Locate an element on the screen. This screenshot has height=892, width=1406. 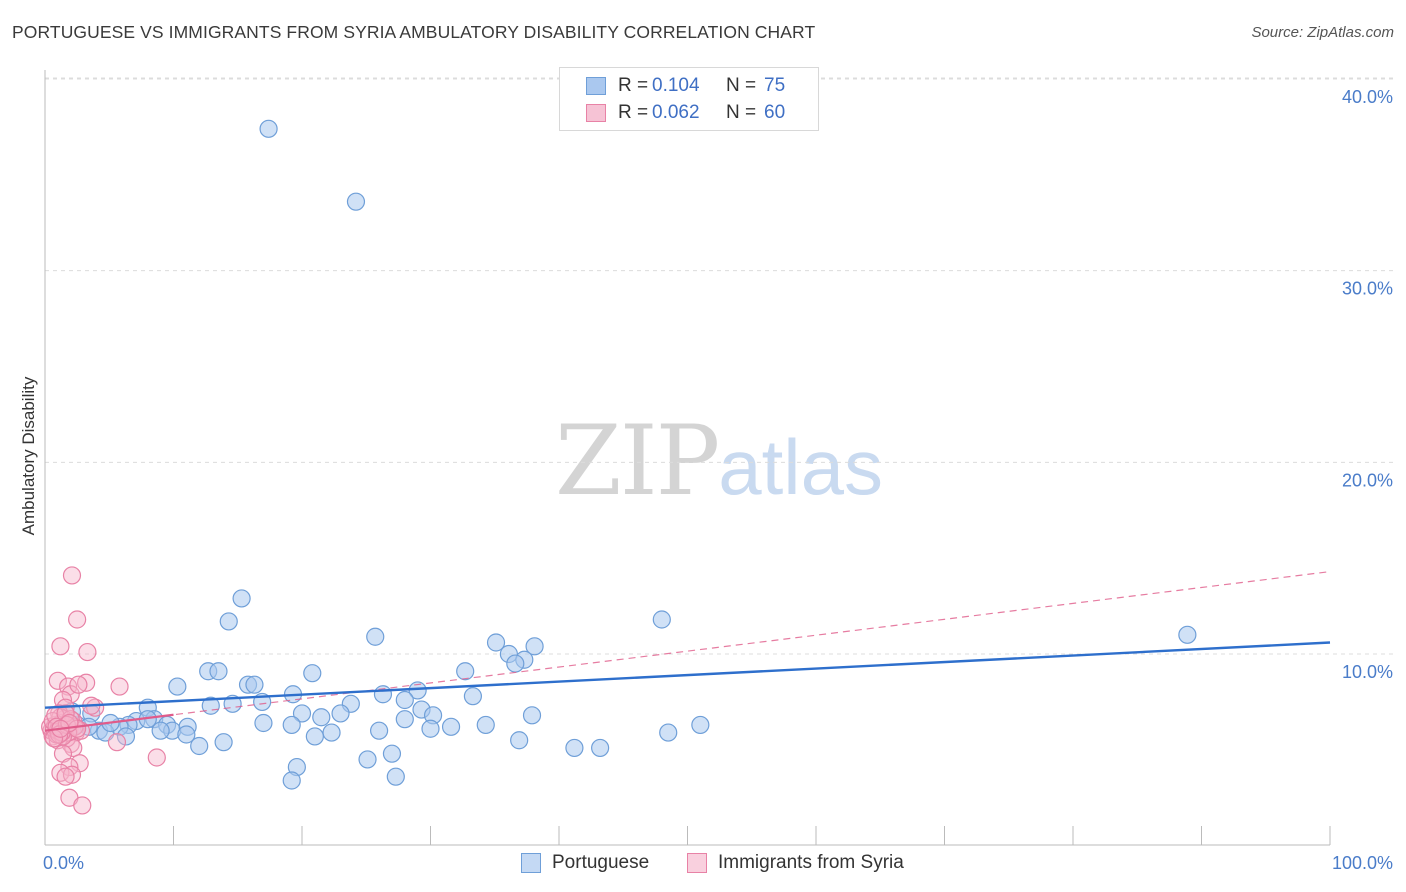
legend-n-value: 60 is located at coordinates (775, 112).